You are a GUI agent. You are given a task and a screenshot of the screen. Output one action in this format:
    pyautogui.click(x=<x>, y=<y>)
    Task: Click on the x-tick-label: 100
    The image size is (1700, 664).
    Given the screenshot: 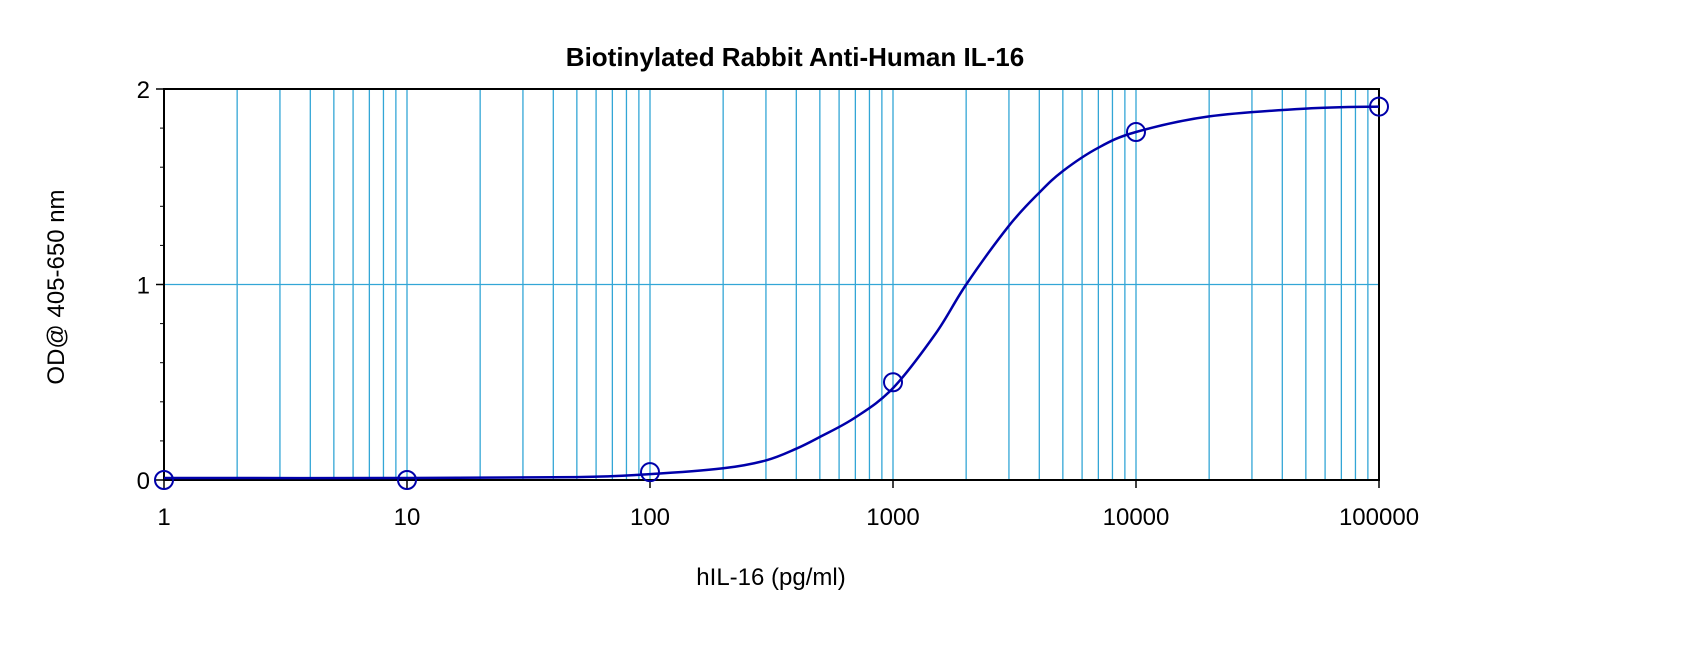 What is the action you would take?
    pyautogui.click(x=650, y=517)
    